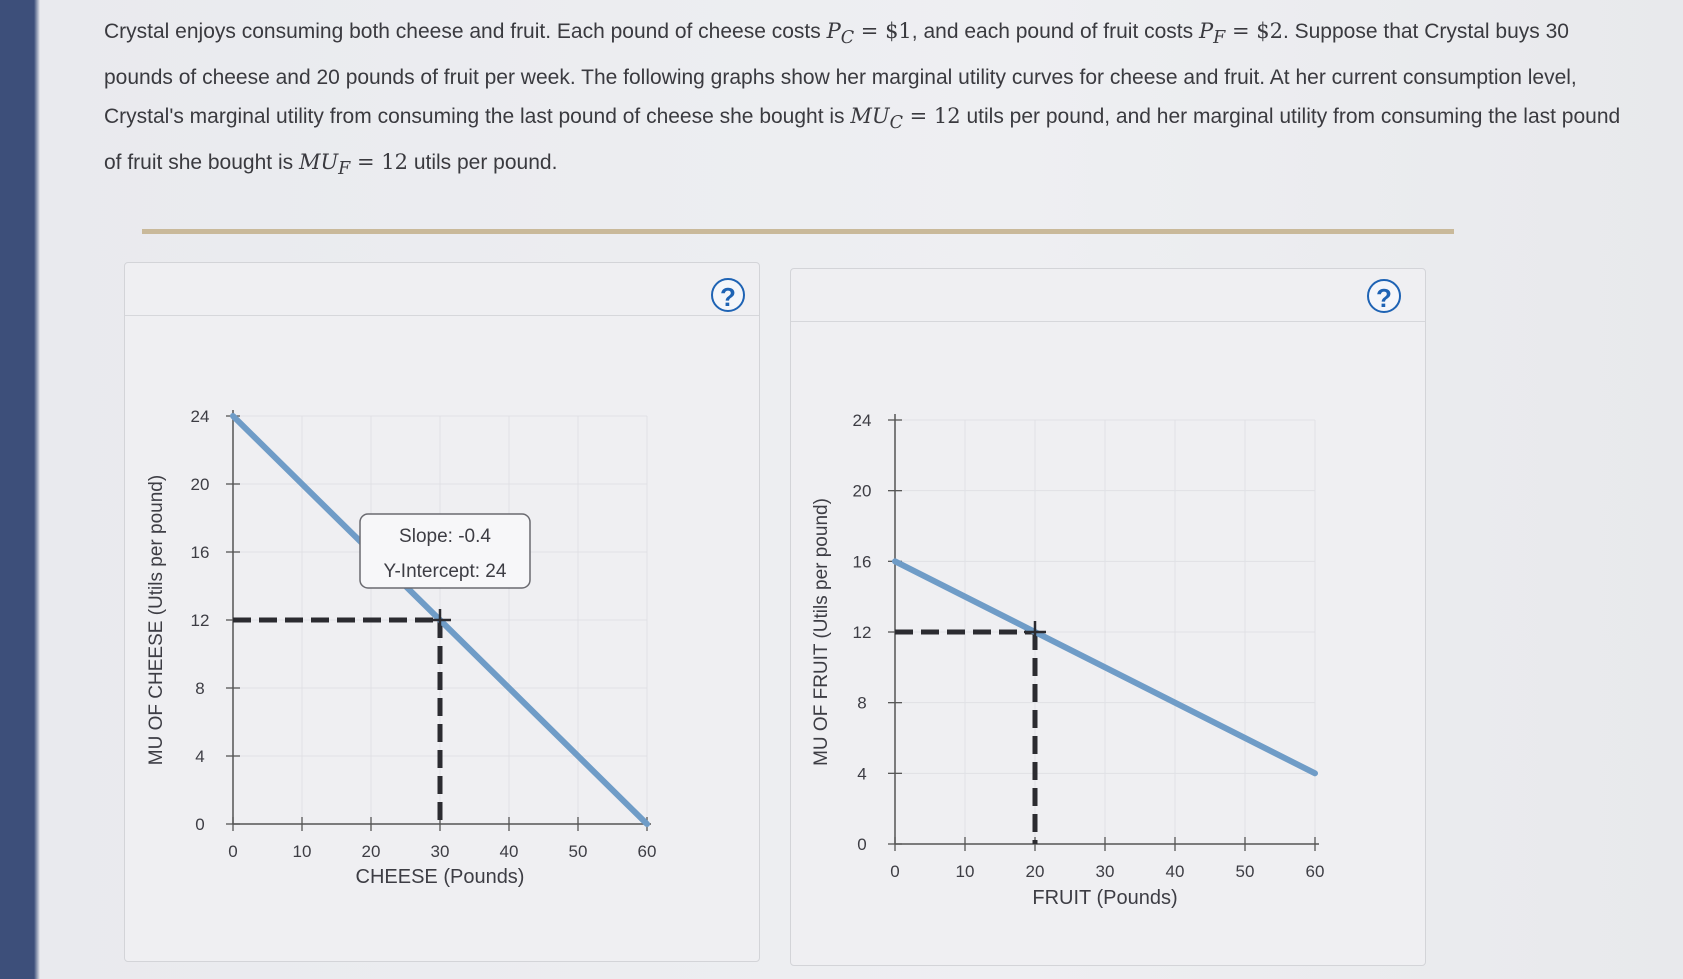 The width and height of the screenshot is (1683, 979). What do you see at coordinates (199, 688) in the screenshot?
I see `cheese-y-tick-label: 8` at bounding box center [199, 688].